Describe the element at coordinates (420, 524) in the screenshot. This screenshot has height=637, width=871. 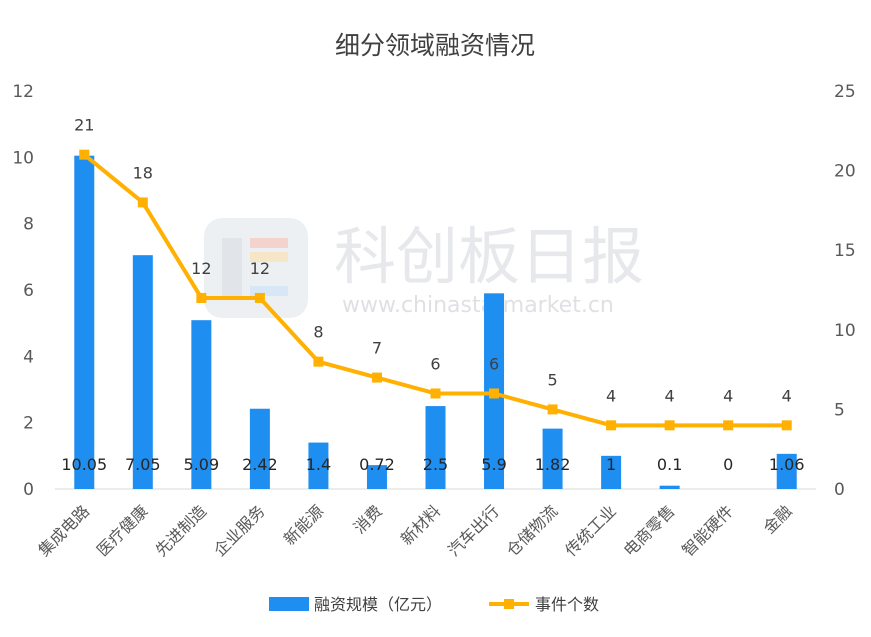
I see `category-label: 新材料` at that location.